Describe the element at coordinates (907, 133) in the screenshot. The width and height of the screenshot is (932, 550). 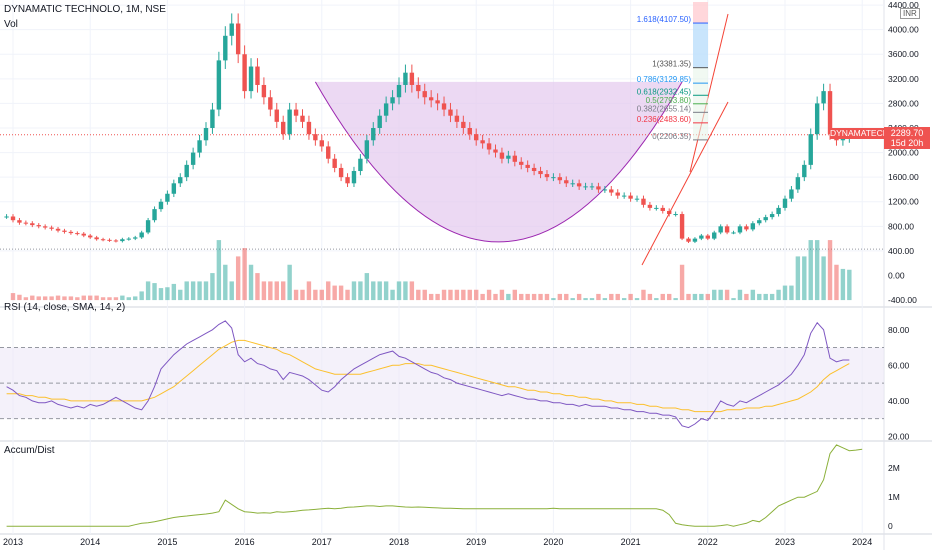
I see `price-value: 2289.70` at that location.